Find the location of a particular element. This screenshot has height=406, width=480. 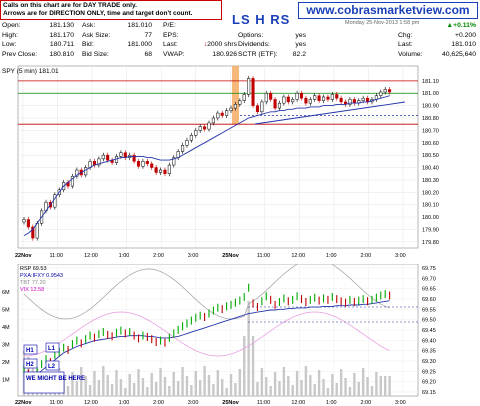

sub-x-tick: 25Nov is located at coordinates (230, 403).